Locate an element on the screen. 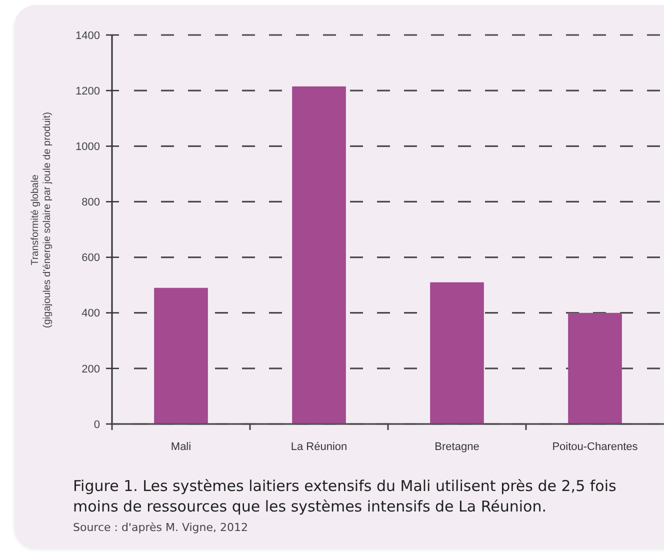 The height and width of the screenshot is (555, 664). y-tick-label: 600 is located at coordinates (91, 258).